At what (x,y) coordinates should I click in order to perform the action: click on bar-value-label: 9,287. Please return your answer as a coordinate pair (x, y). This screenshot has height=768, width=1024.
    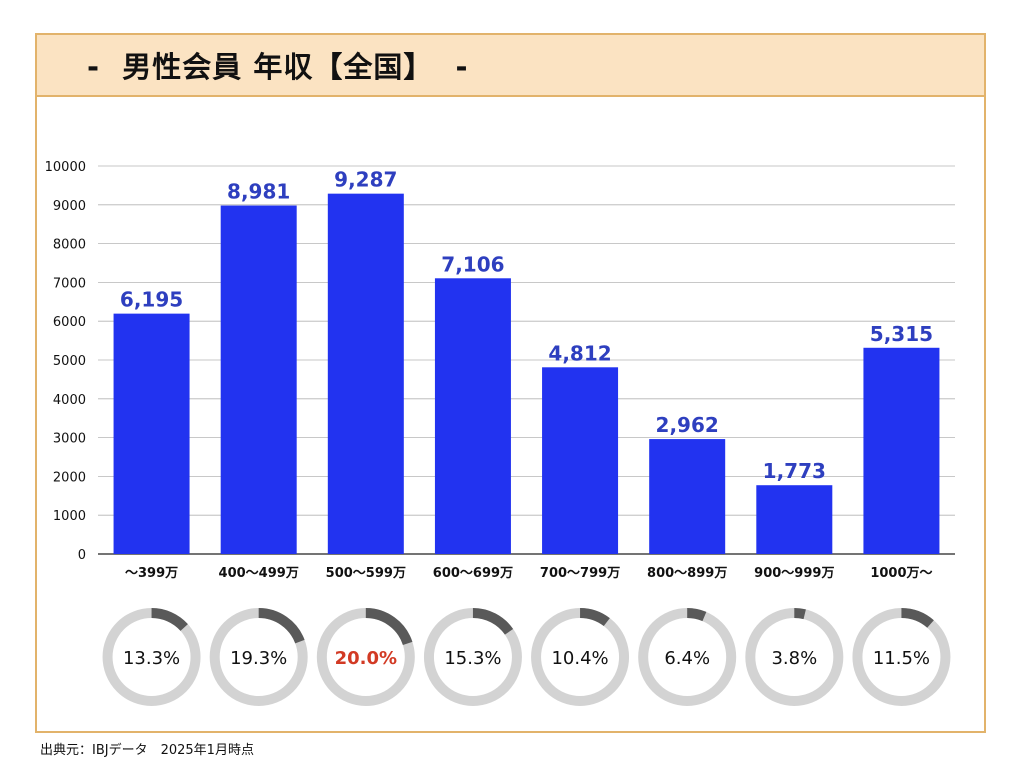
    Looking at the image, I should click on (365, 180).